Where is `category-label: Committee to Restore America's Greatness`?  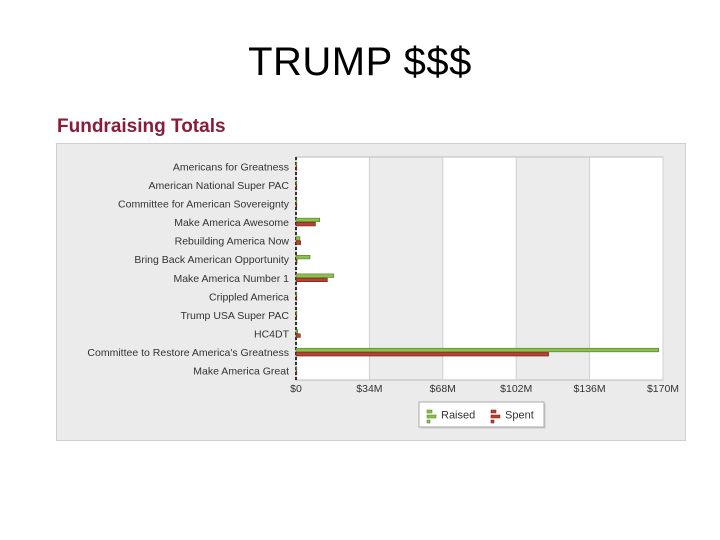
category-label: Committee to Restore America's Greatness is located at coordinates (188, 353).